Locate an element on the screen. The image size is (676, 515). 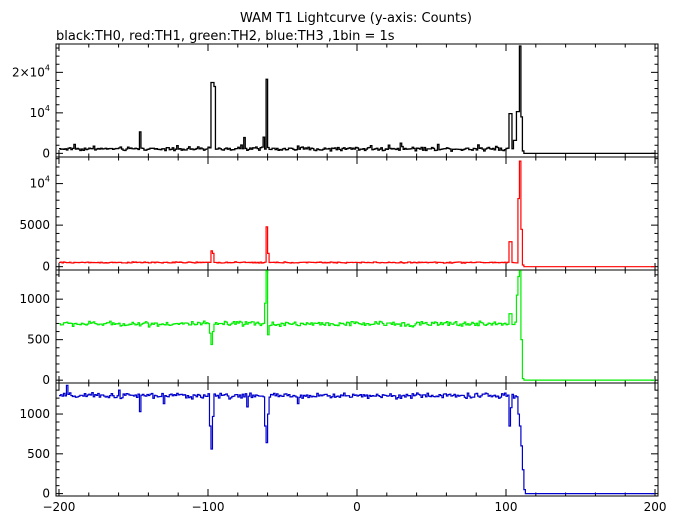
y-tick-label: 2×10⁴ is located at coordinates (31, 71).